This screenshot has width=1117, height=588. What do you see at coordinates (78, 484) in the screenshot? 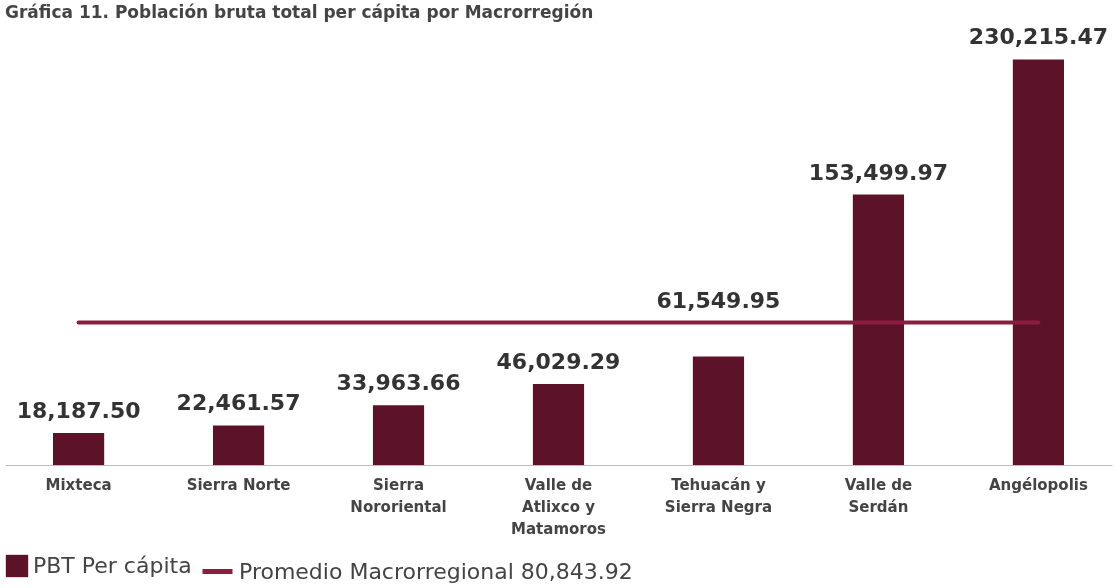
I see `x-tick-label: Mixteca` at bounding box center [78, 484].